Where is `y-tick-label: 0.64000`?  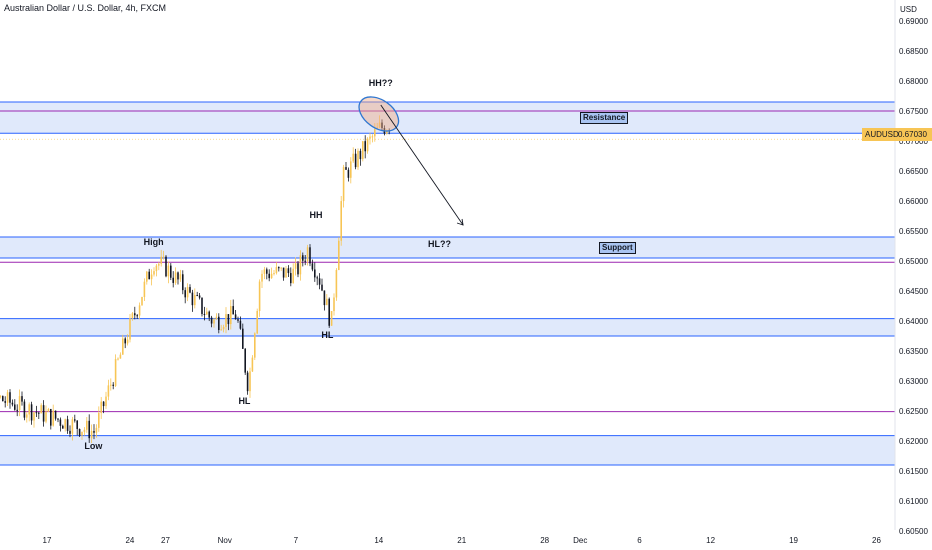 y-tick-label: 0.64000 is located at coordinates (913, 321).